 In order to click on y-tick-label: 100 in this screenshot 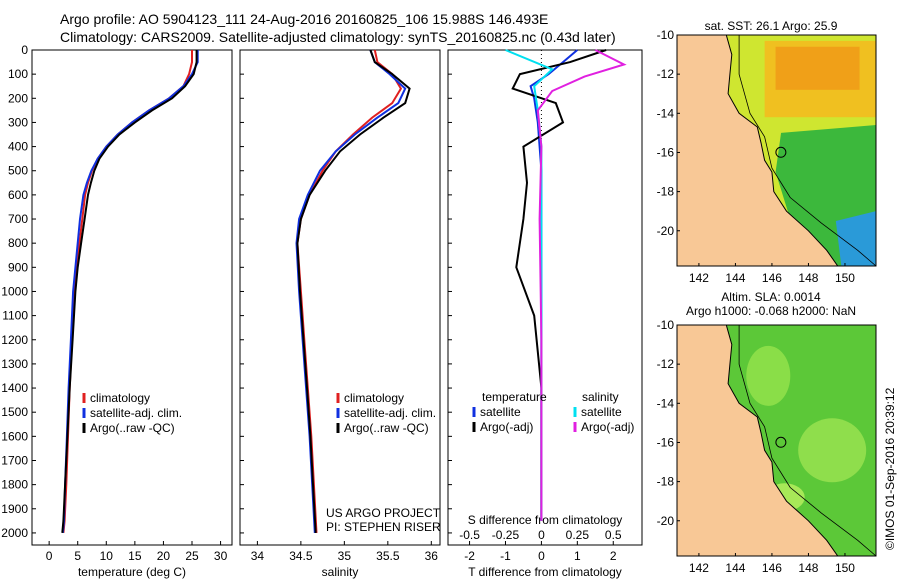, I will do `click(18, 74)`.